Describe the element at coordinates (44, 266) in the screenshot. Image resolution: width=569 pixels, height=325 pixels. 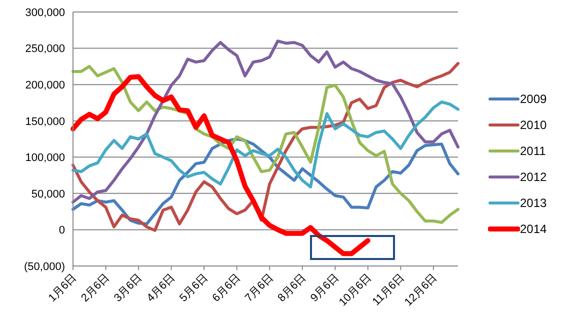
I see `y-tick-label: (50,000)` at that location.